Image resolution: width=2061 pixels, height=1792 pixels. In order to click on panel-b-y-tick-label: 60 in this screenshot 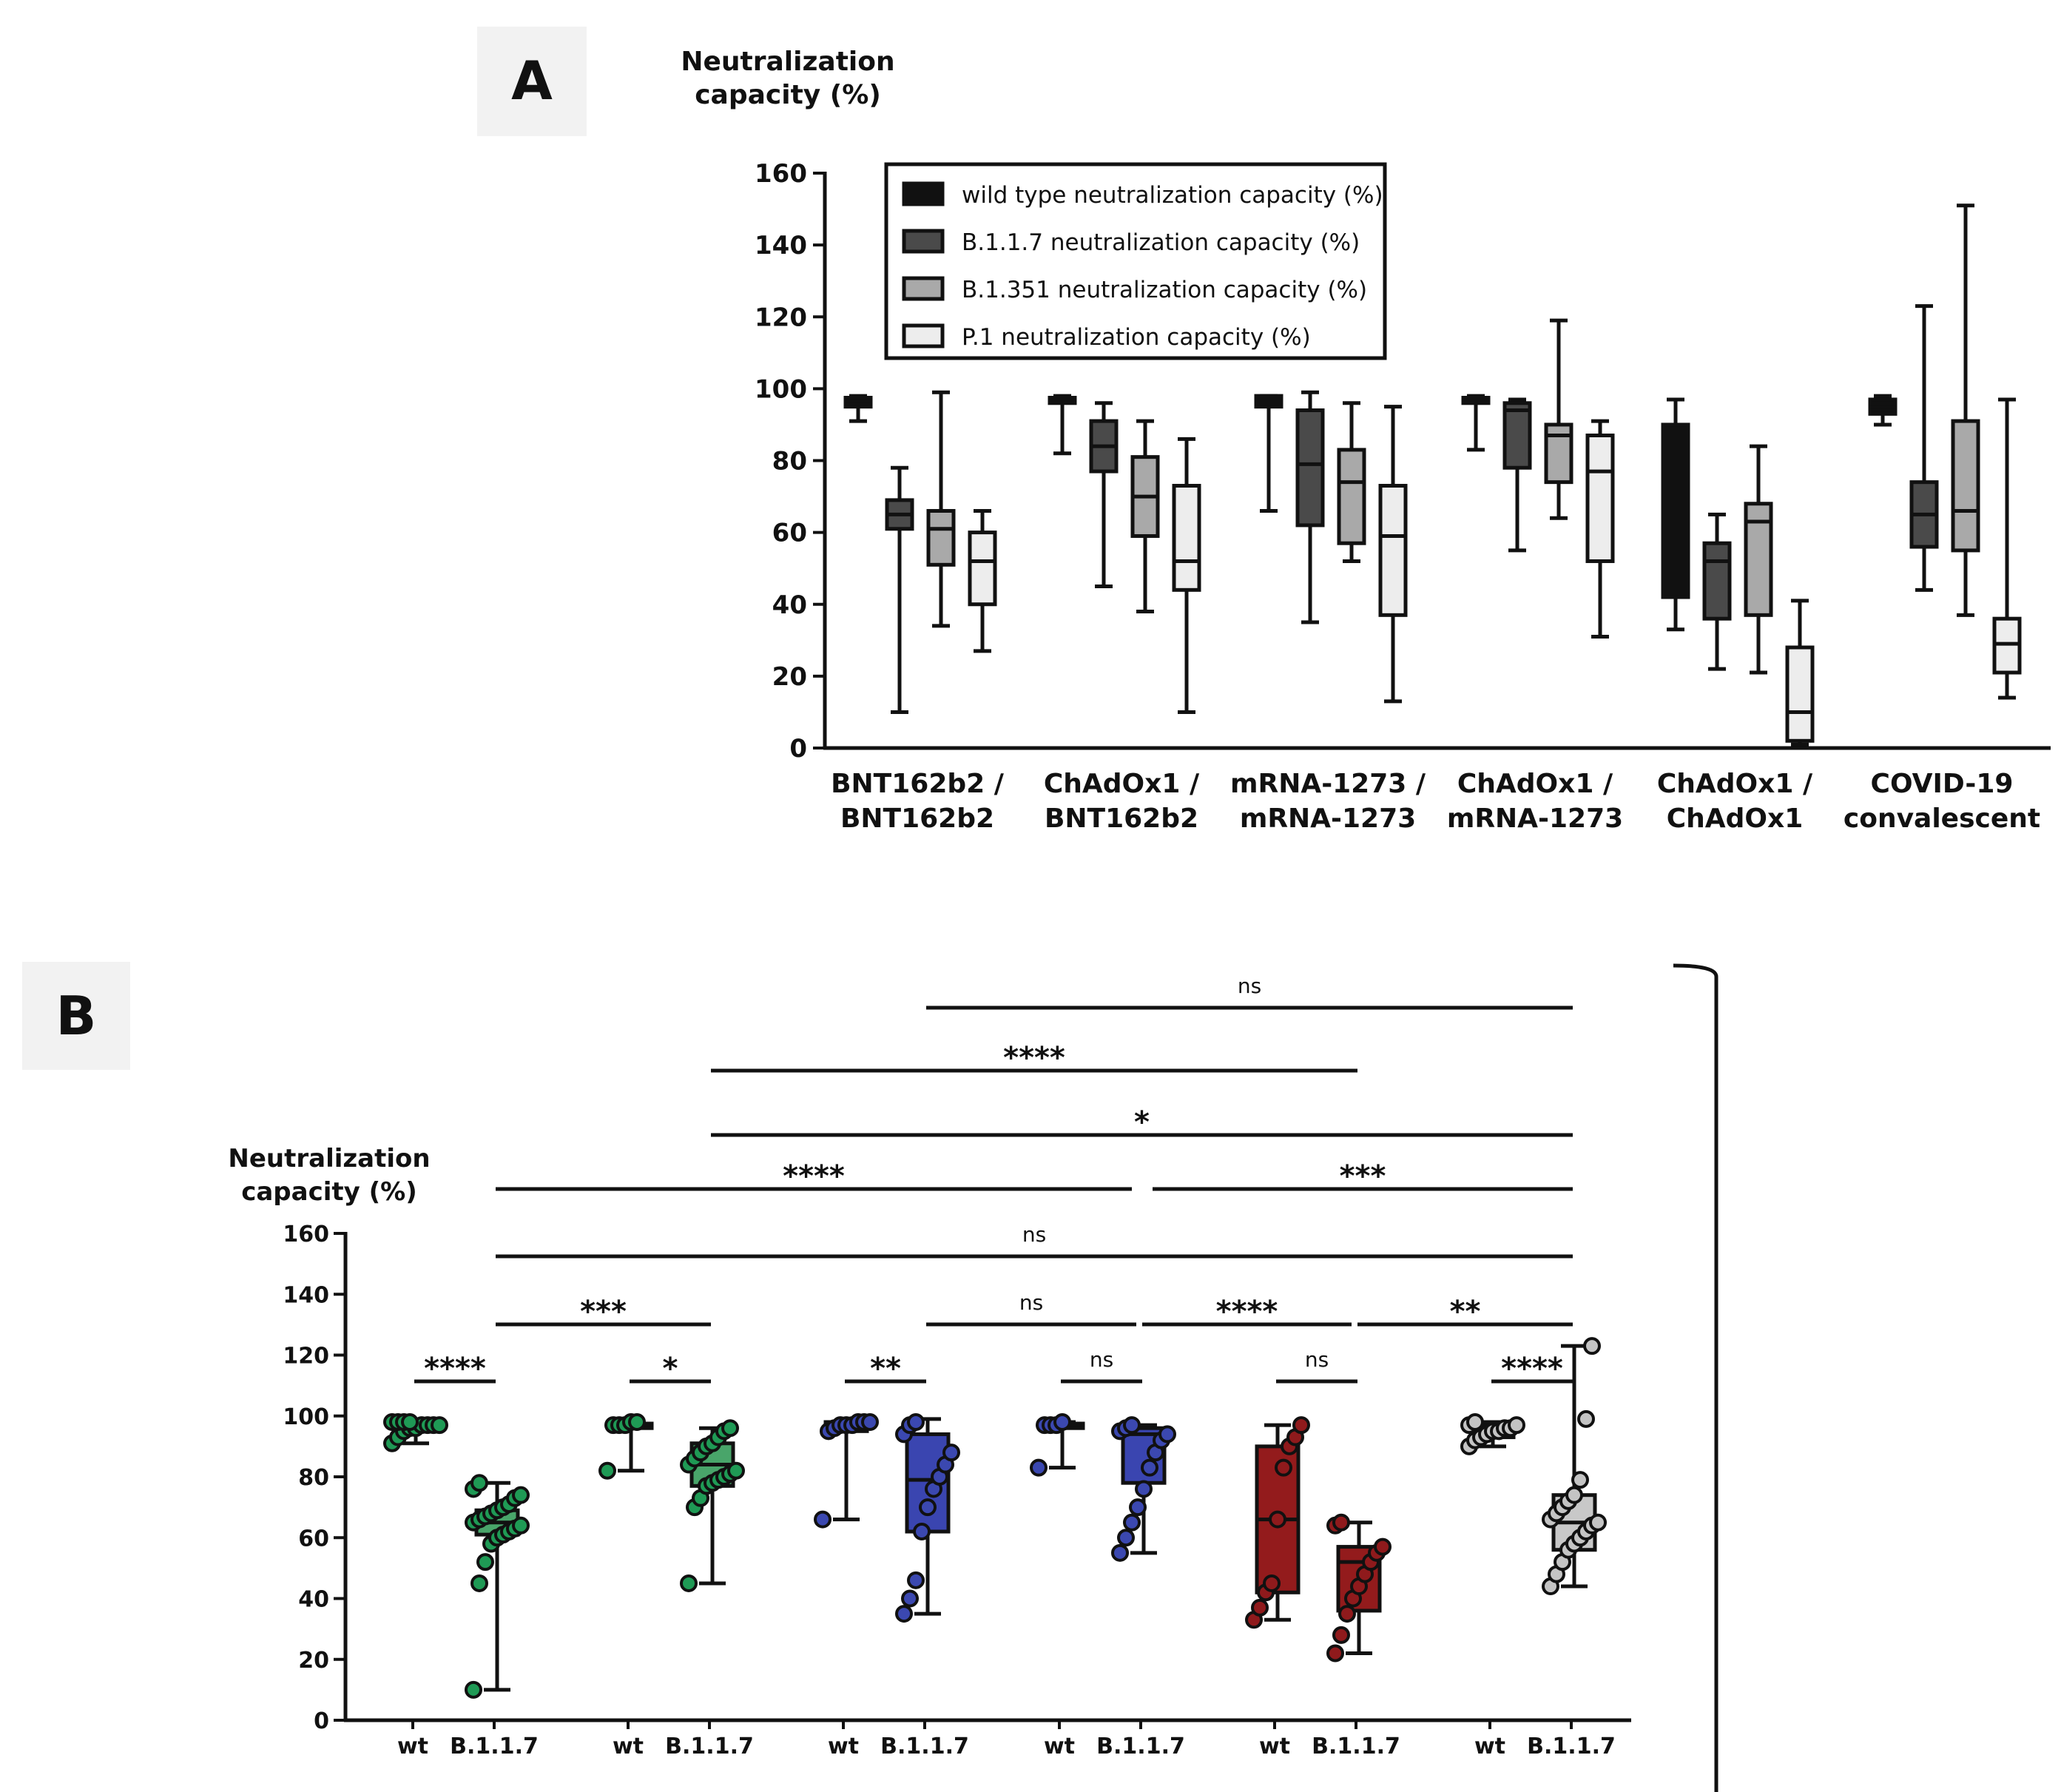, I will do `click(313, 1539)`.